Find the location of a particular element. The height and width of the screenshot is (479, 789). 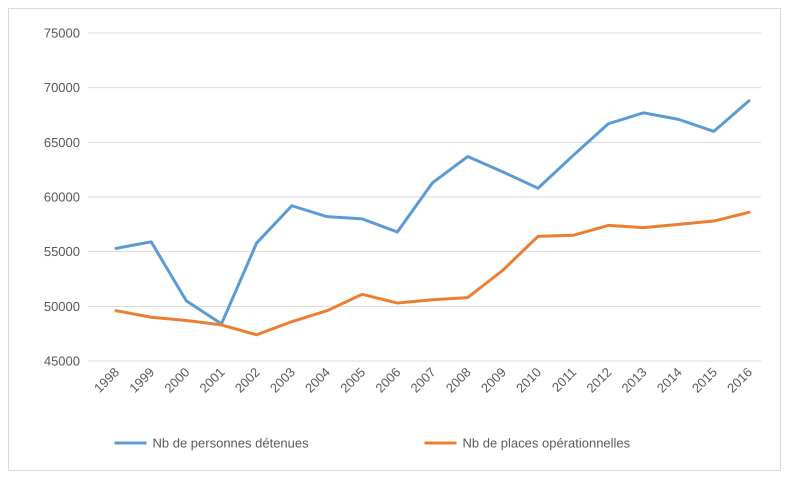

y-tick-label: 55000 is located at coordinates (62, 252).